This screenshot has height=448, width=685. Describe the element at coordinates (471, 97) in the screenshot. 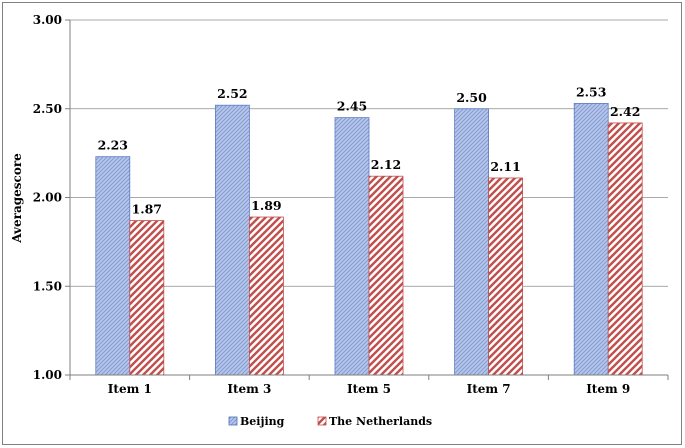

I see `data-label: 2.50` at that location.